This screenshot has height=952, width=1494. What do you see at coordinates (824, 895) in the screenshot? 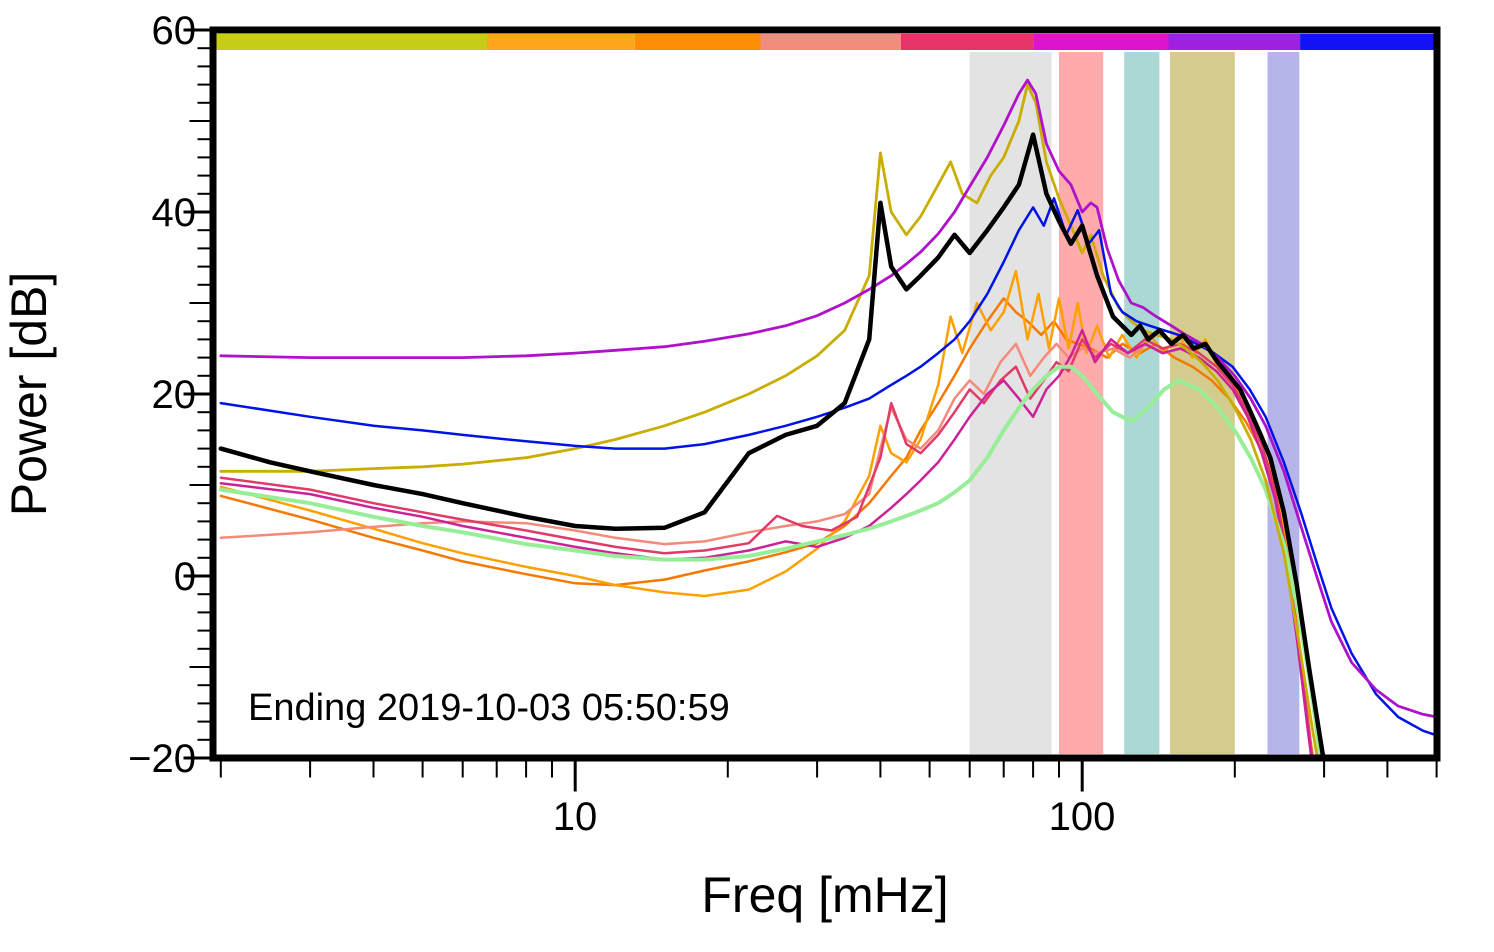
I see `x-axis-title: Freq [mHz]` at bounding box center [824, 895].